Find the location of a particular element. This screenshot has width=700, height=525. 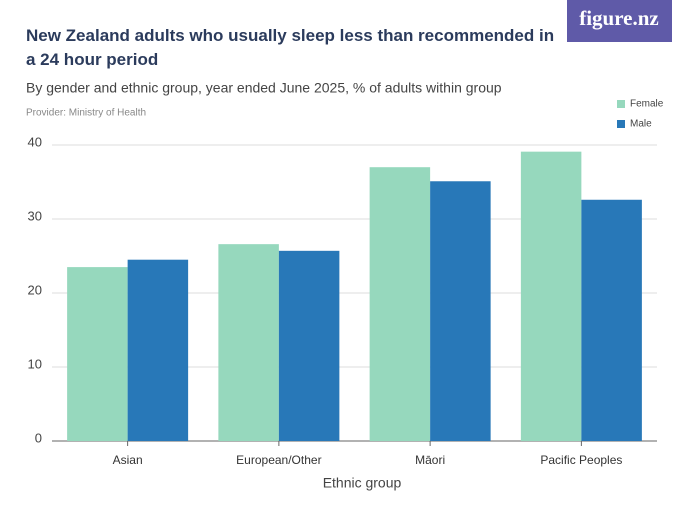

x-tick-label: Asian is located at coordinates (128, 460).